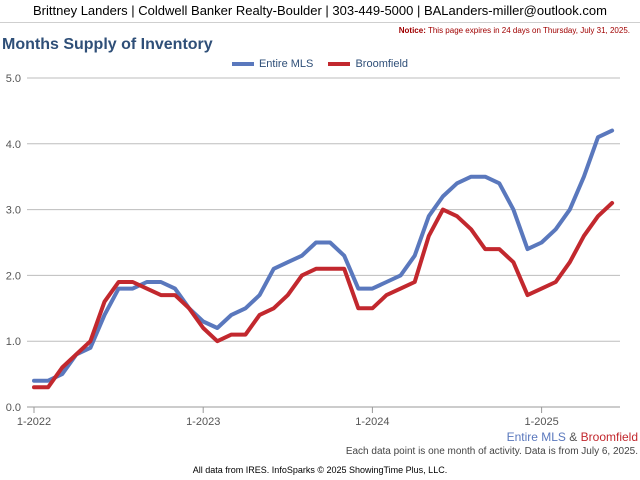 The width and height of the screenshot is (640, 480). Describe the element at coordinates (13, 276) in the screenshot. I see `y-tick-label: 2.0` at that location.